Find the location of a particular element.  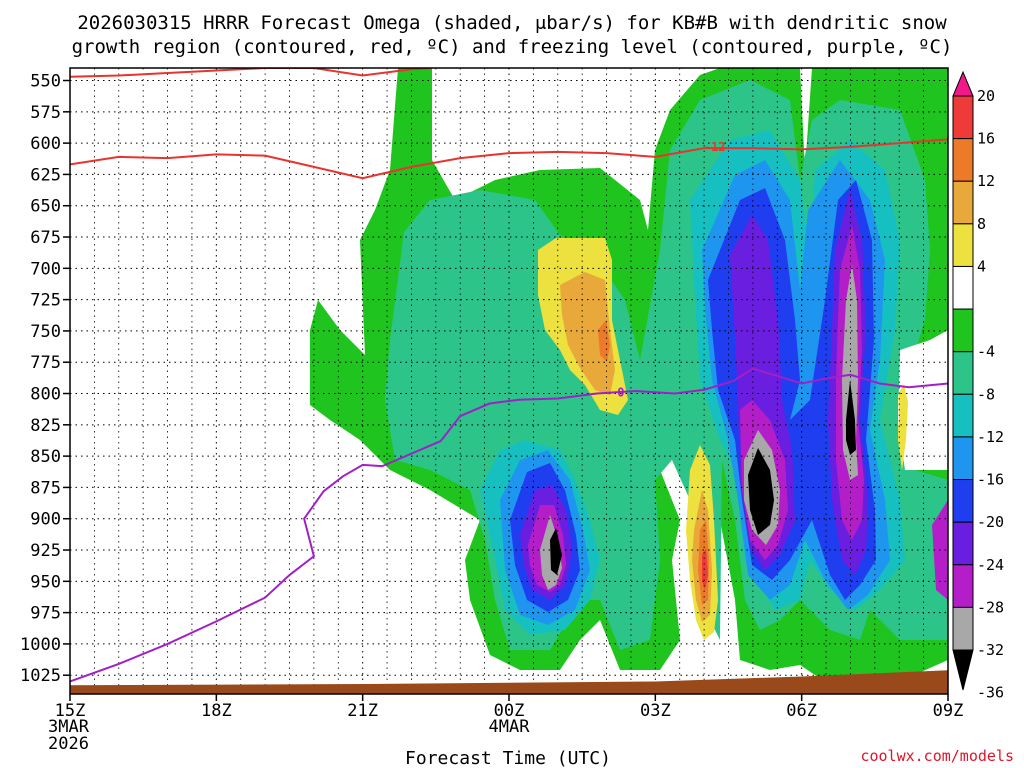

x-tick-label: 03Z is located at coordinates (655, 711).